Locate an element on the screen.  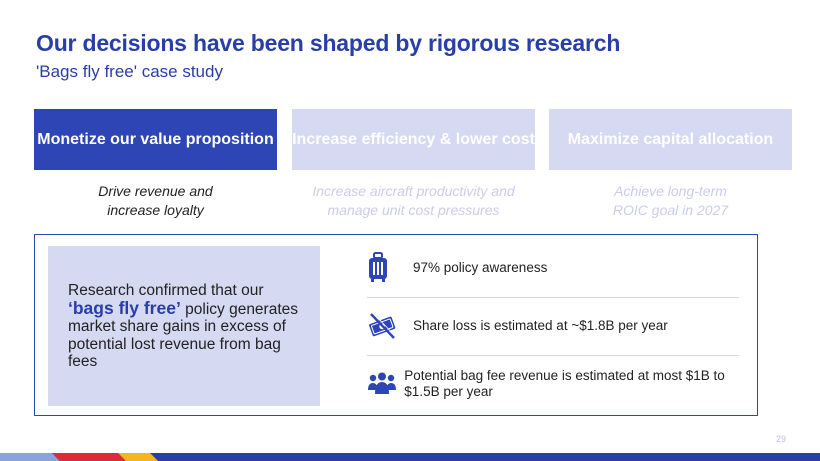
page-number: 29 is located at coordinates (780, 439).